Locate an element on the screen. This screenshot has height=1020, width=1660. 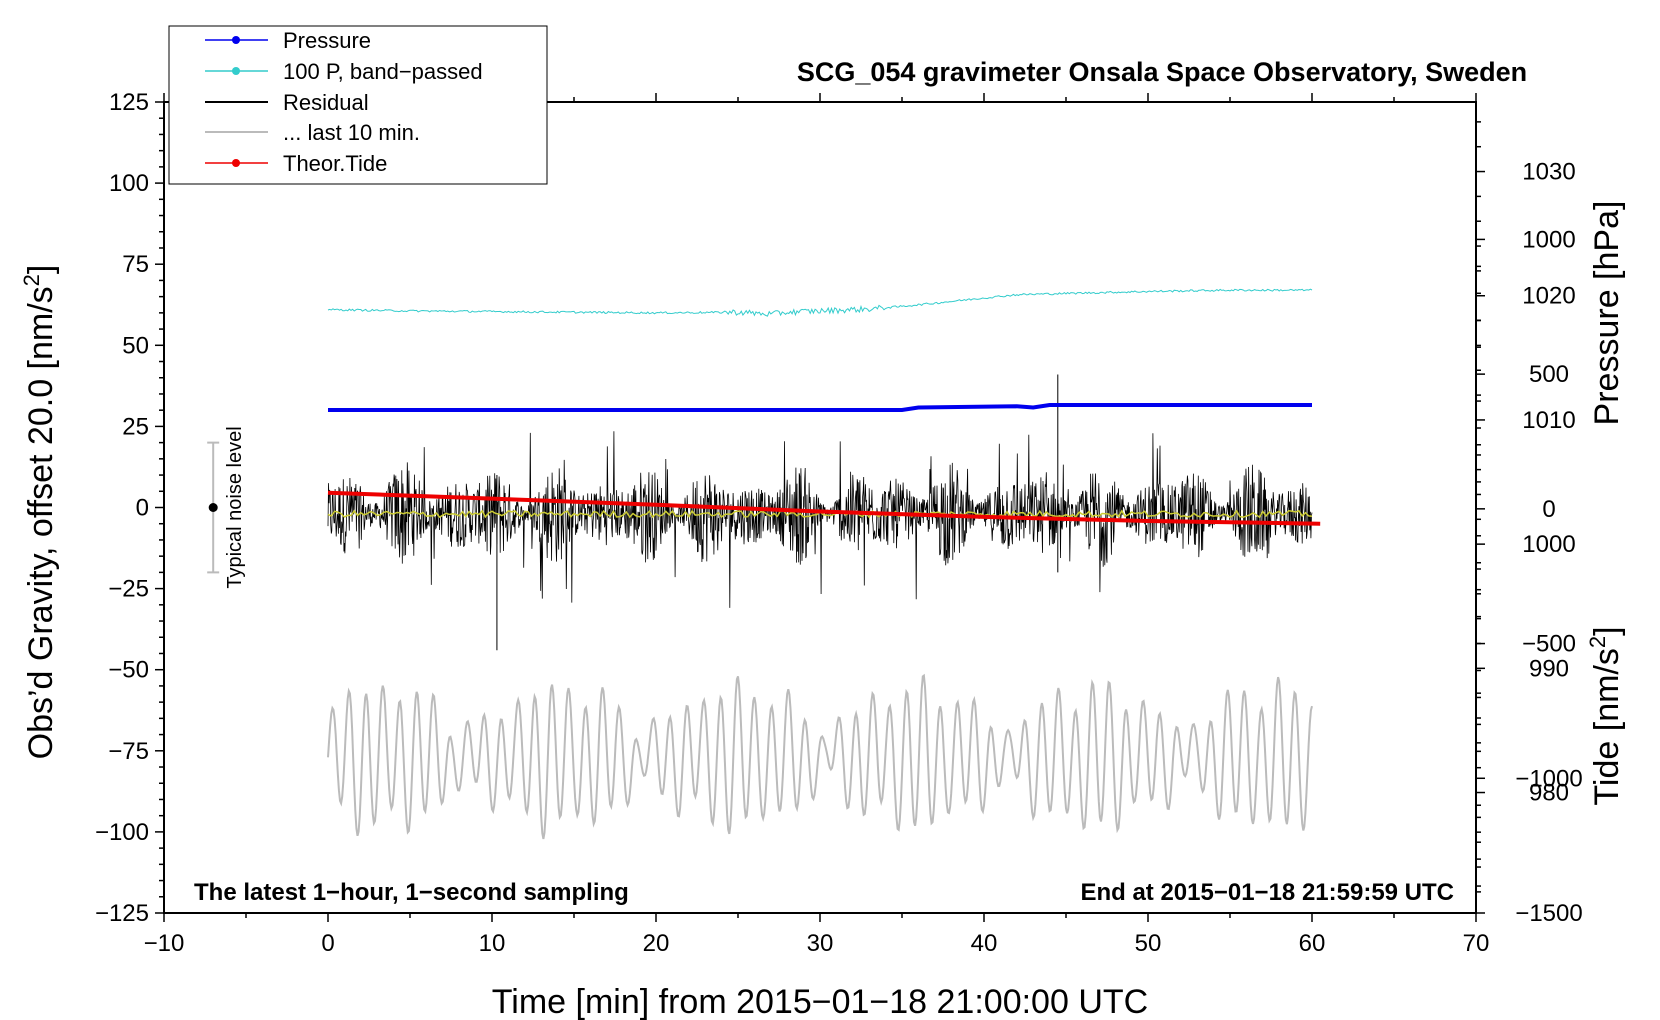
pressure-tick-label: 1020 is located at coordinates (1548, 296).